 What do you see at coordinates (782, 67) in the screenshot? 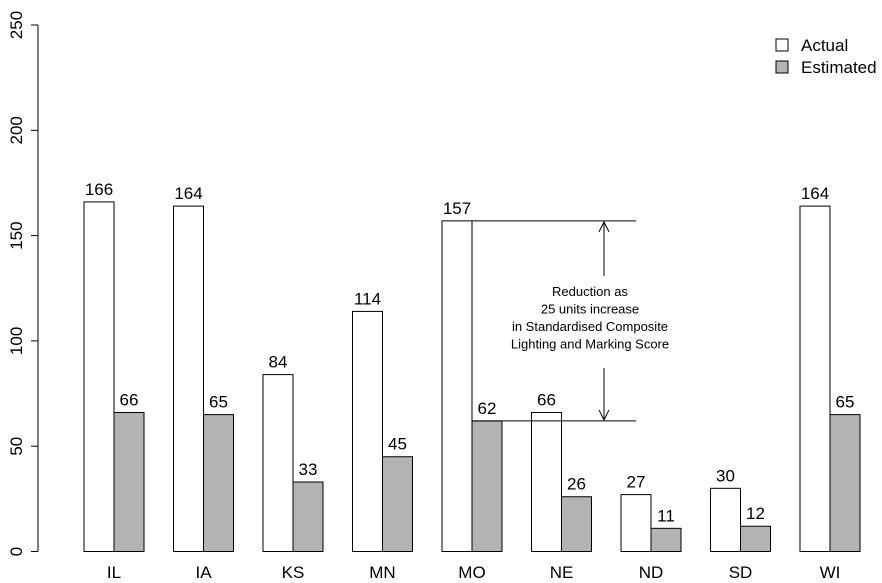
I see `legend-swatch-estimated` at bounding box center [782, 67].